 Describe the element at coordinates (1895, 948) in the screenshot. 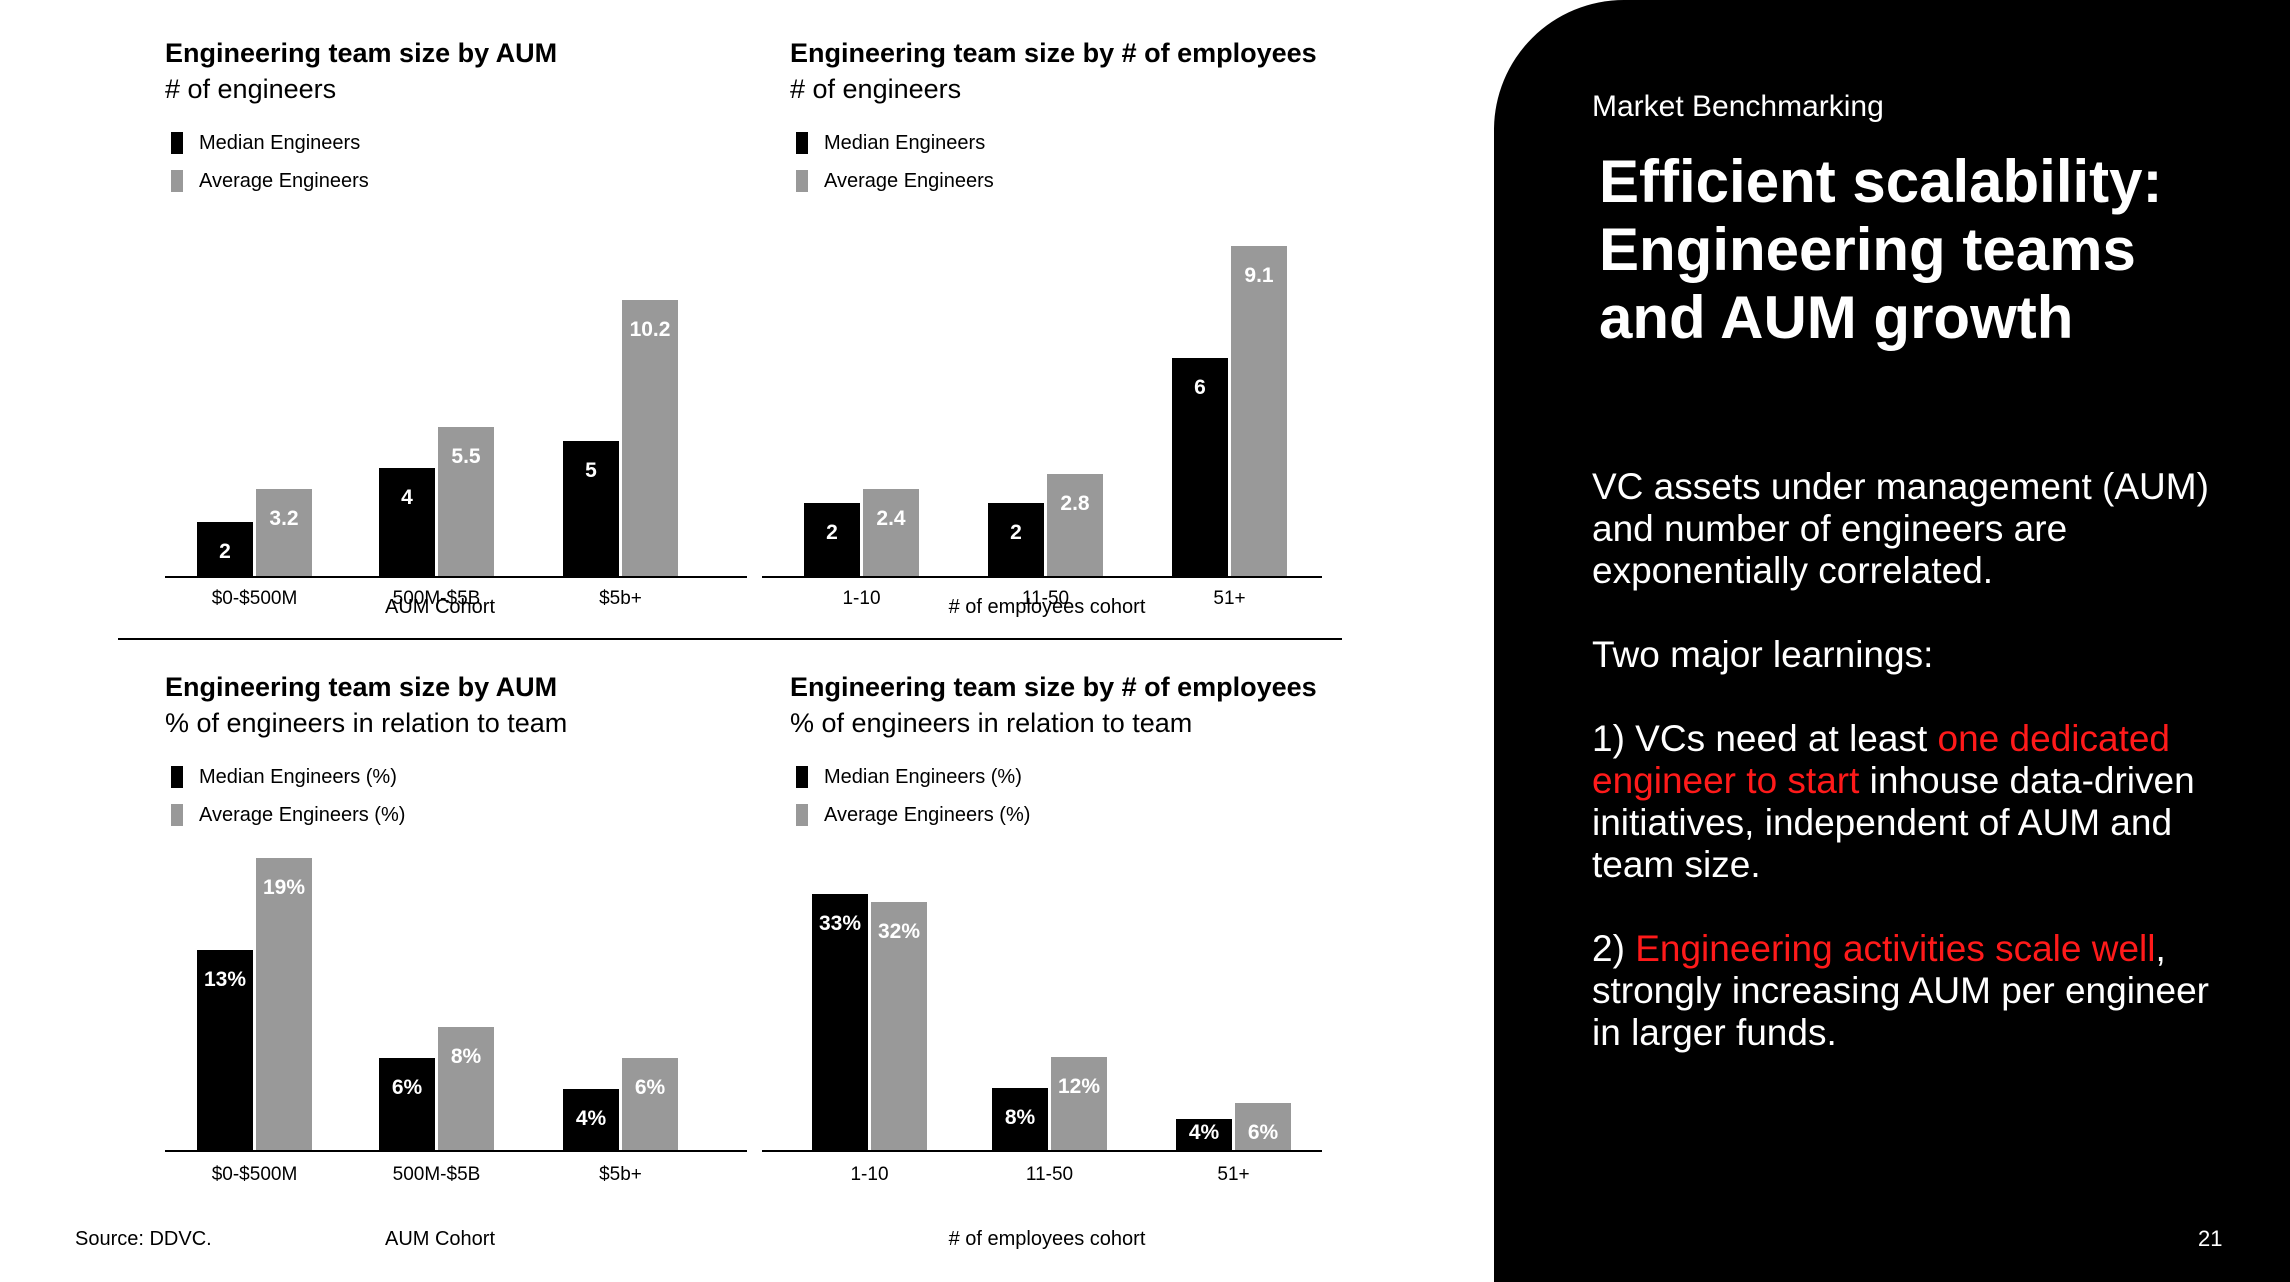

I see `learning-2-highlight: Engineering activities scale well` at that location.